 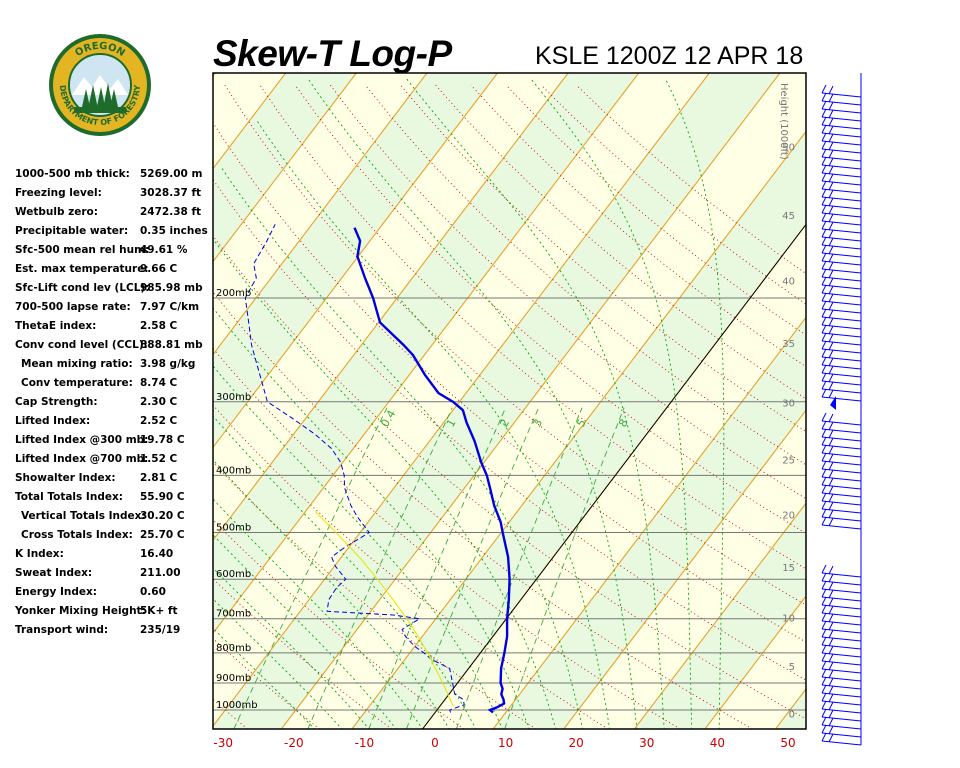 What do you see at coordinates (77, 383) in the screenshot?
I see `stat-label: Conv temperature:` at bounding box center [77, 383].